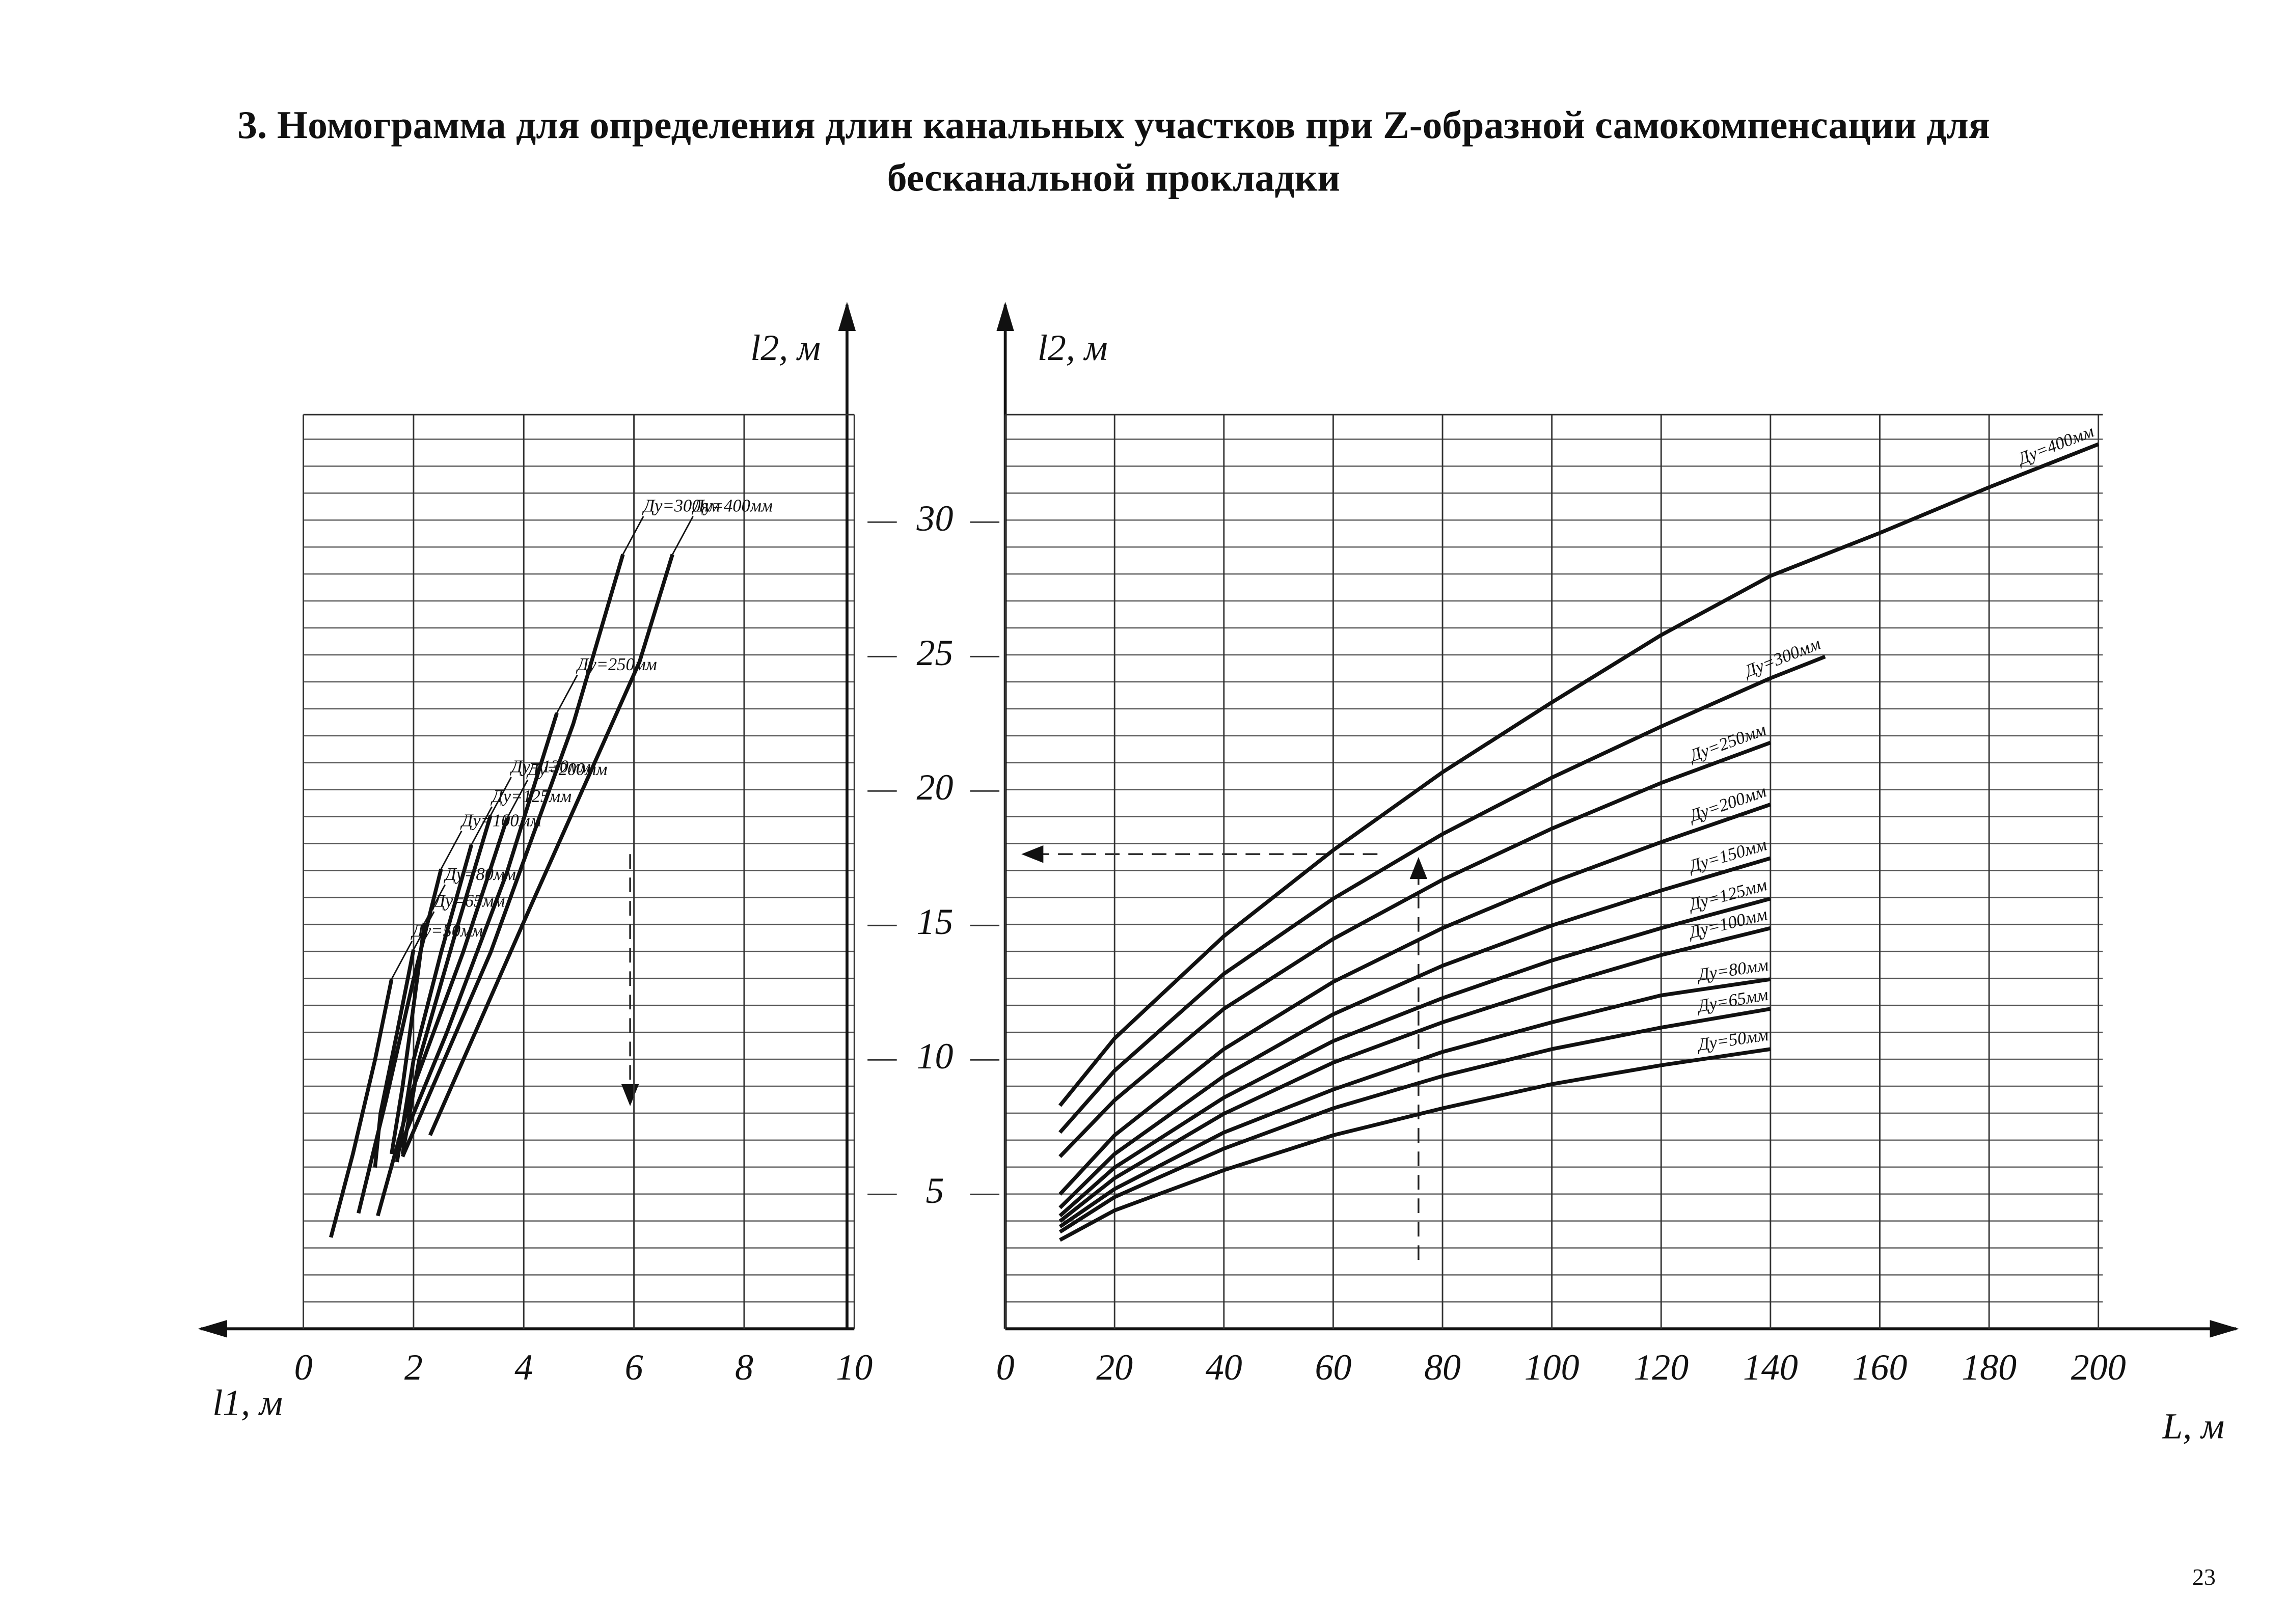 Image resolution: width=2286 pixels, height=1624 pixels. What do you see at coordinates (732, 506) in the screenshot?
I see `curve-label: Ду=400мм` at bounding box center [732, 506].